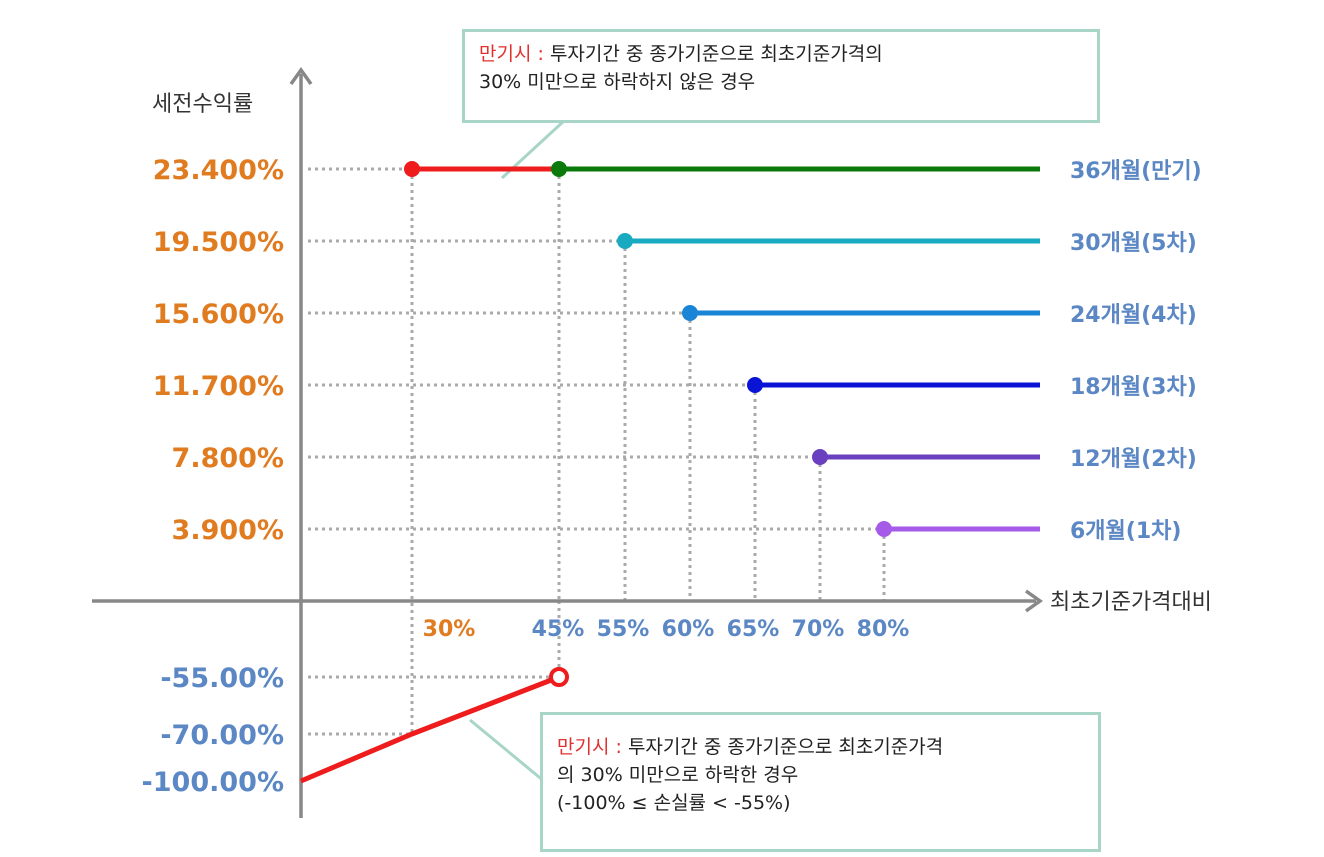  I want to click on y-axis-arrow, so click(301, 76).